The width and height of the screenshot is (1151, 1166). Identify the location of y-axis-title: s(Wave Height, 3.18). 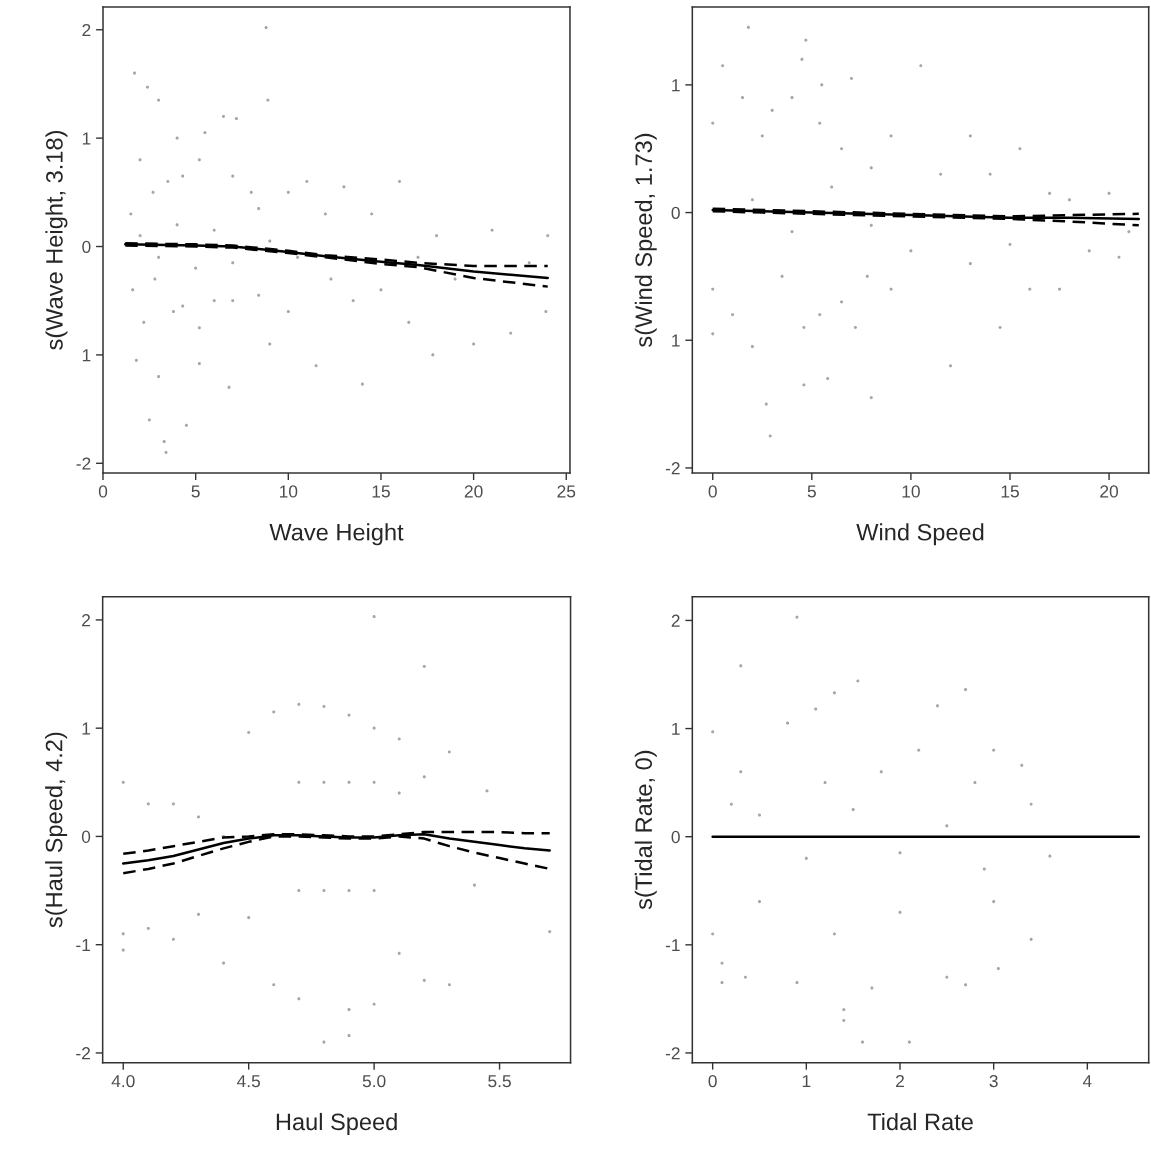
(56, 240).